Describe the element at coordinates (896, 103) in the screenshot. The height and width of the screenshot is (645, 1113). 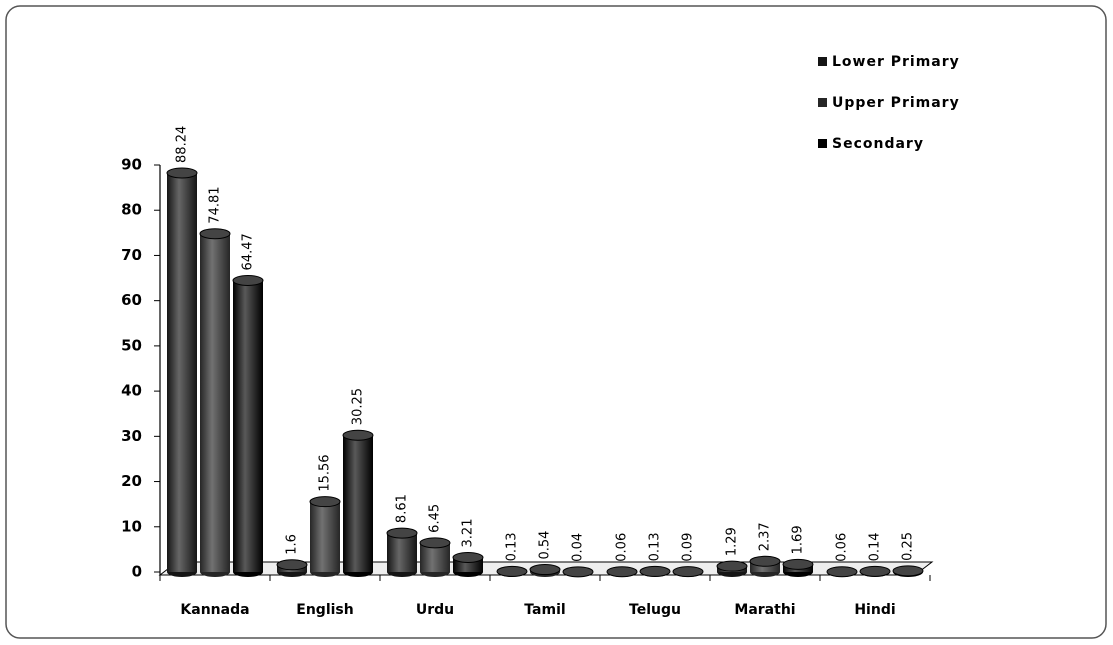
I see `legend-label: Upper Primary` at that location.